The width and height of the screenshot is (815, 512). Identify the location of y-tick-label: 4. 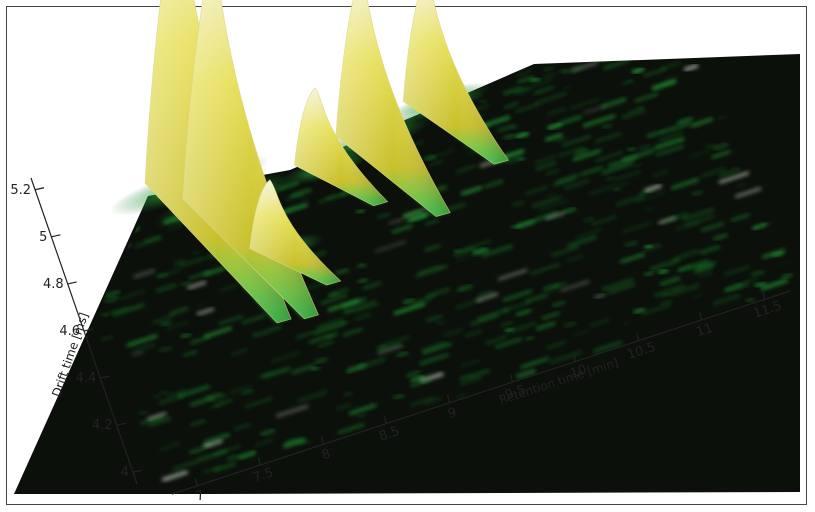
(125, 472).